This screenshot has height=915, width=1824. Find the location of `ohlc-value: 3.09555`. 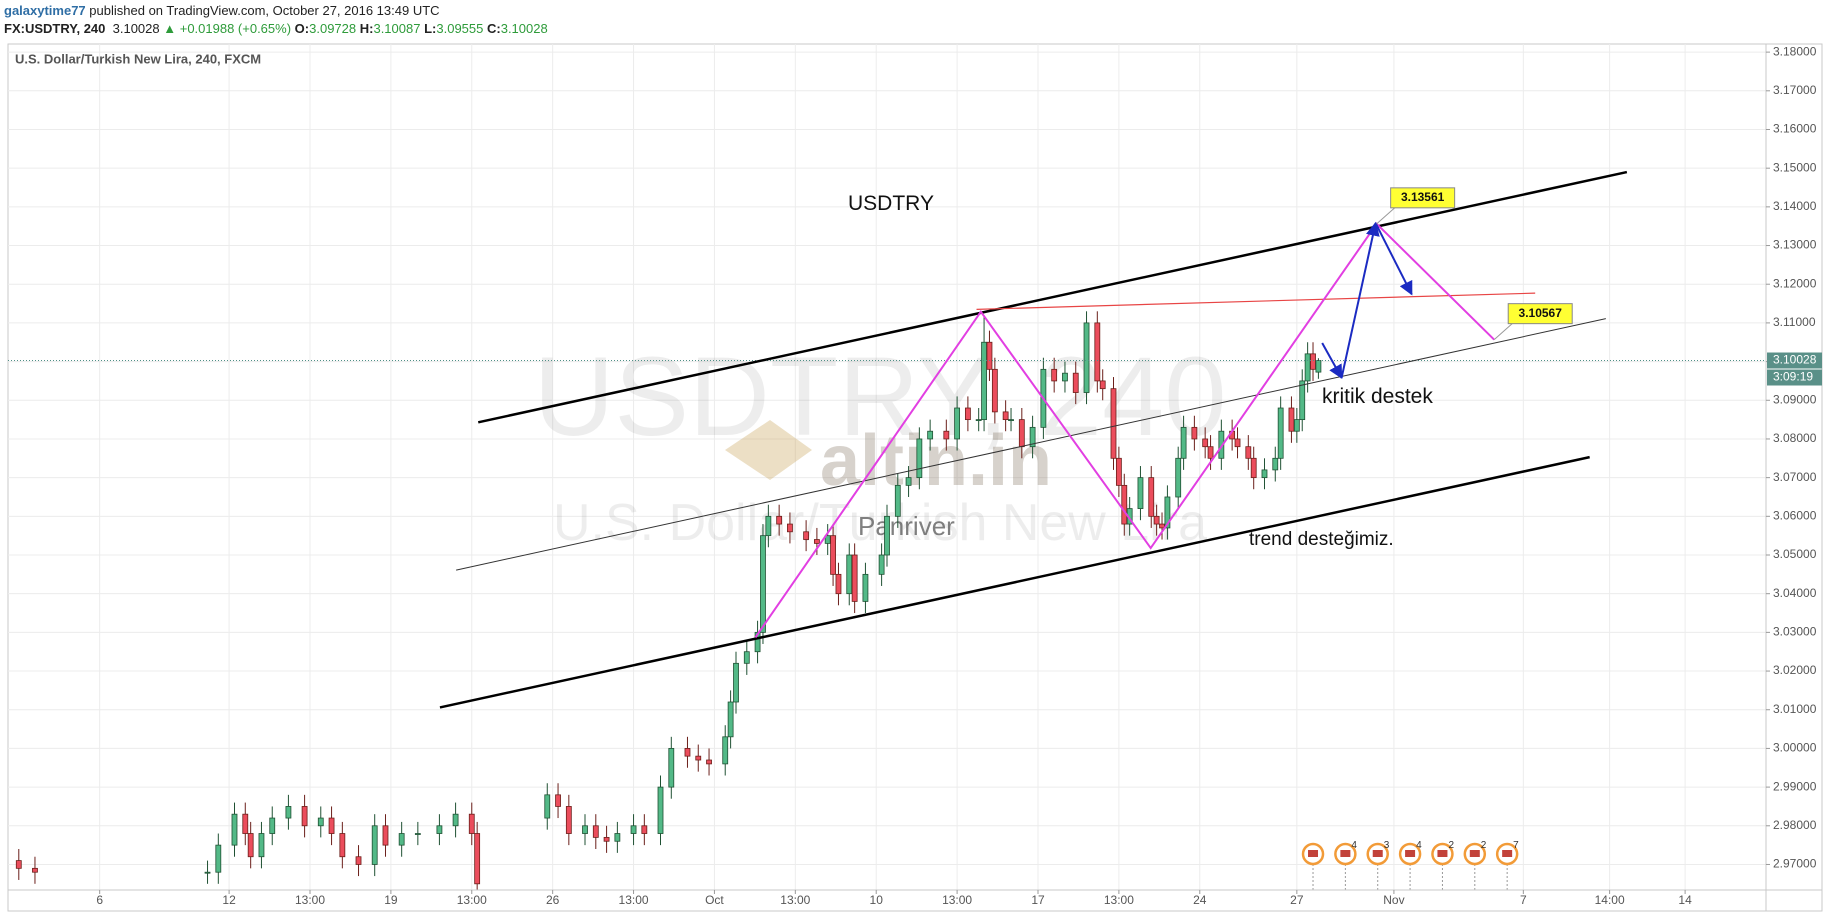

ohlc-value: 3.09555 is located at coordinates (460, 28).